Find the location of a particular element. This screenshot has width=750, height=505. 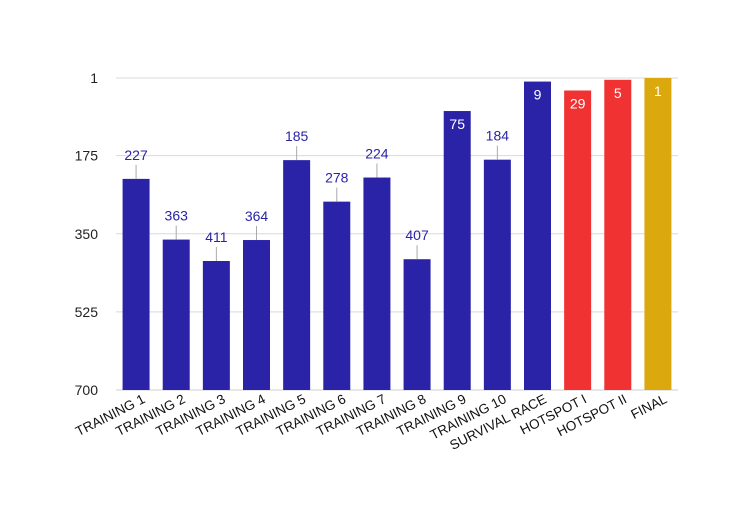

bar-value-label: 278 is located at coordinates (337, 178).